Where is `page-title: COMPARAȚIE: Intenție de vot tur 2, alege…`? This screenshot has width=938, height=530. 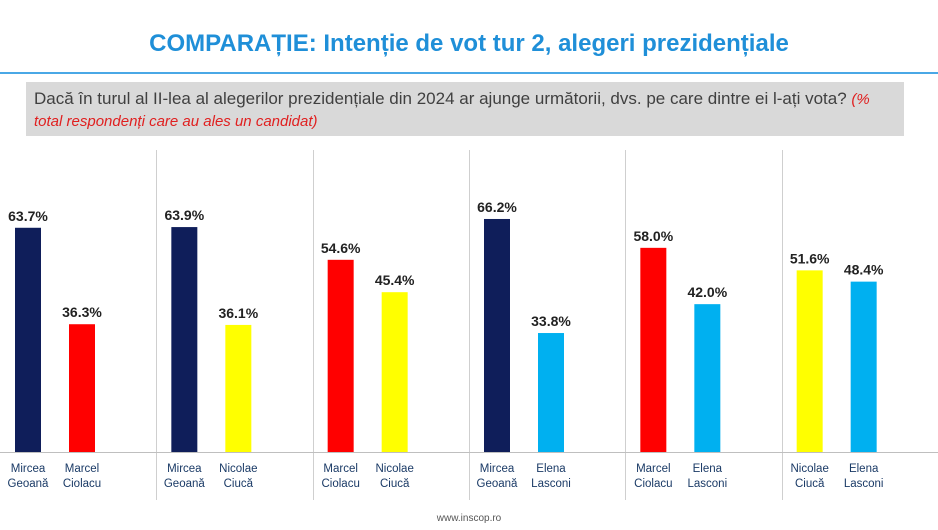 page-title: COMPARAȚIE: Intenție de vot tur 2, alege… is located at coordinates (469, 43).